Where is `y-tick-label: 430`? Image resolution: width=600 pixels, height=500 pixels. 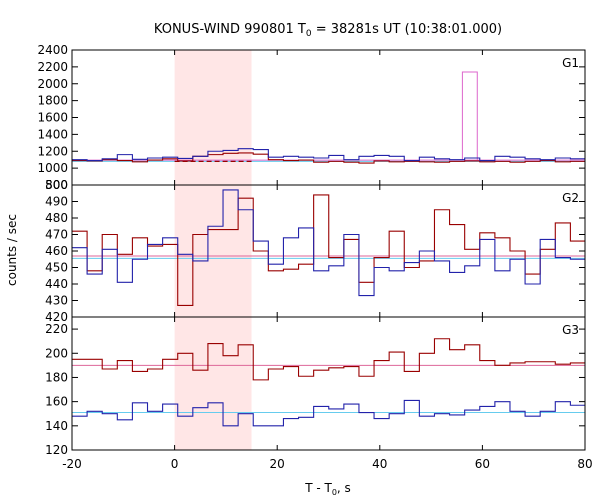
y-tick-label: 430 is located at coordinates (56, 301).